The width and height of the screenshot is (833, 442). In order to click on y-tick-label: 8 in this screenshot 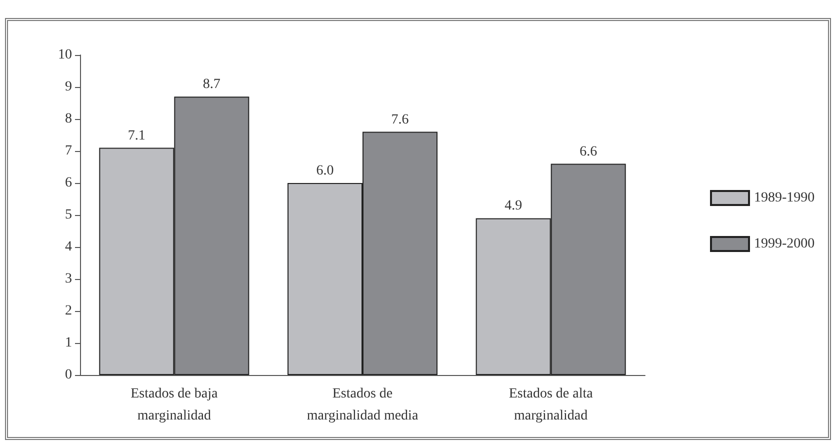, I will do `click(68, 119)`.